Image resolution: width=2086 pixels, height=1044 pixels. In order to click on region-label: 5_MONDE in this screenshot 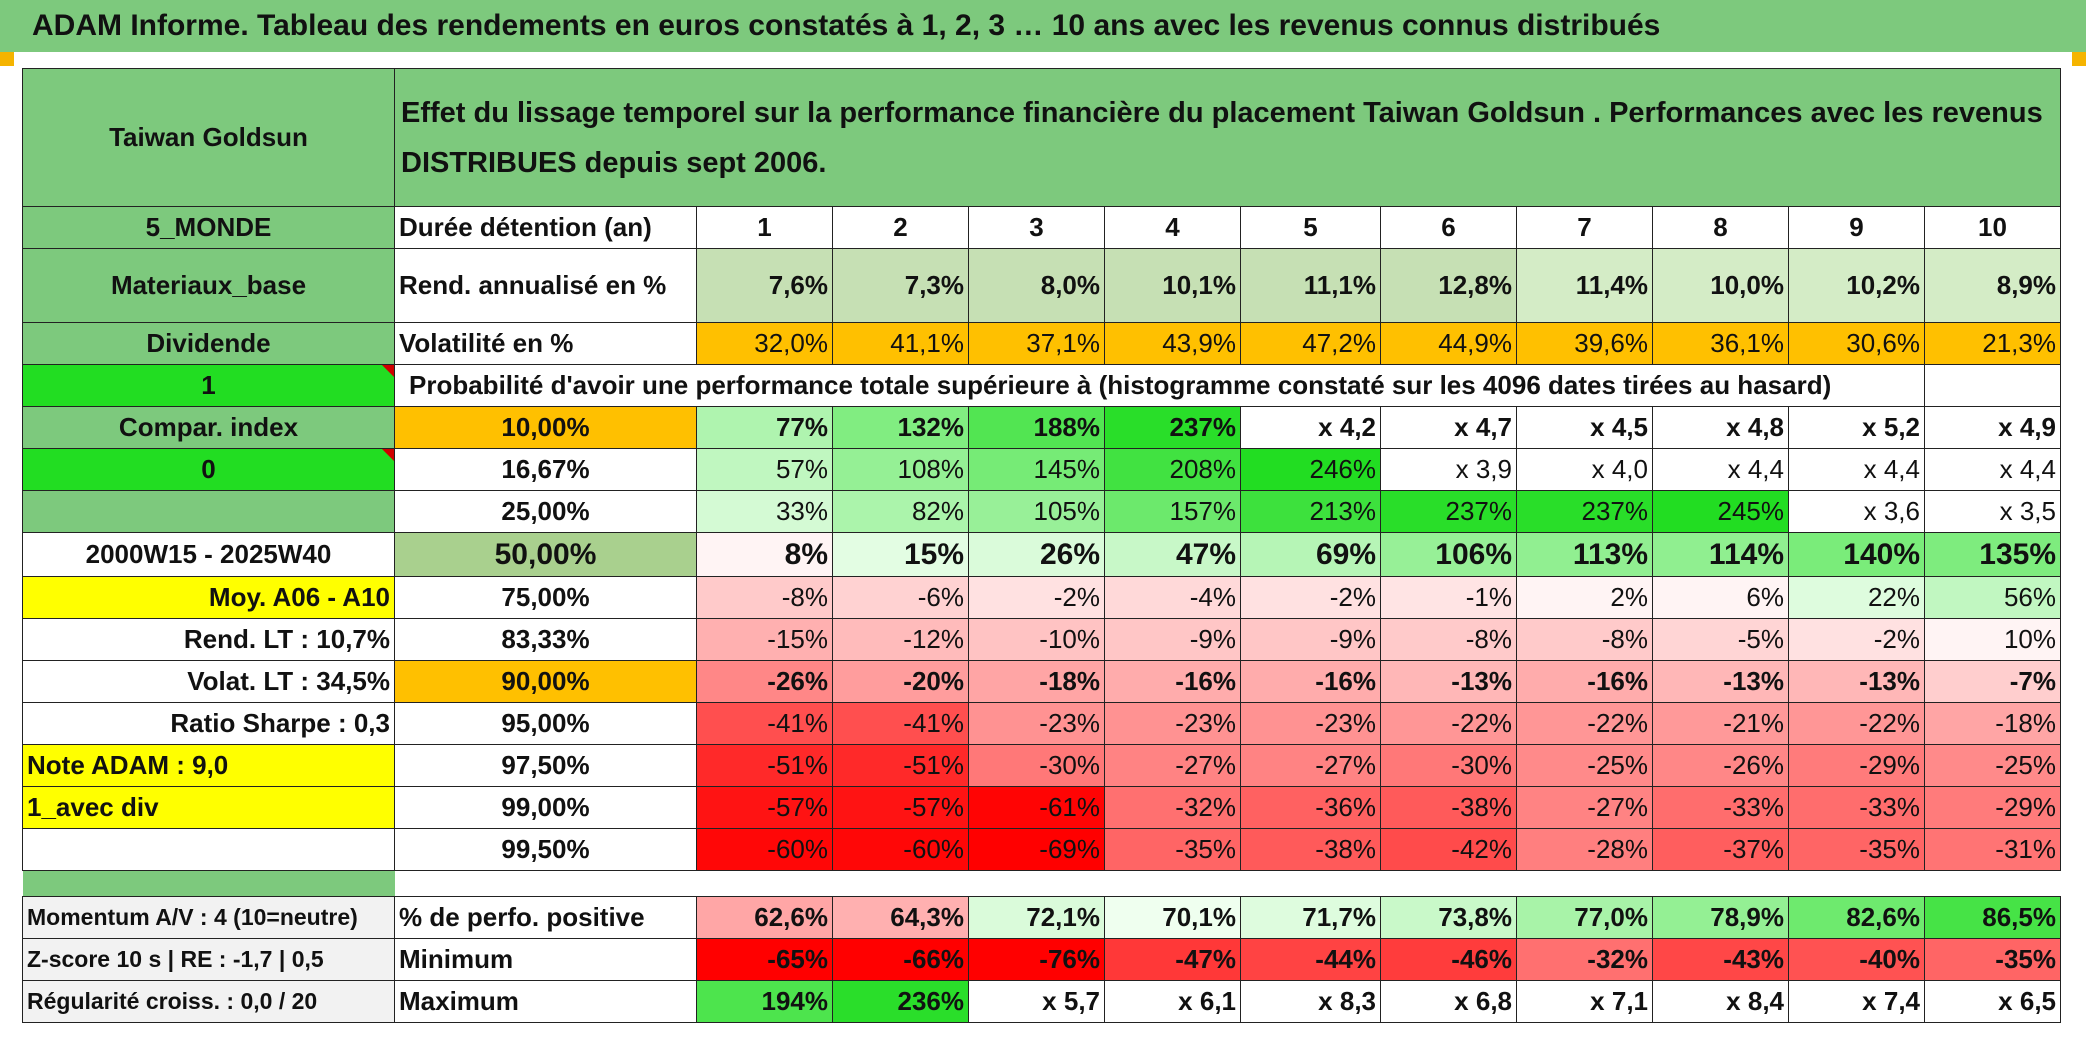, I will do `click(208, 227)`.